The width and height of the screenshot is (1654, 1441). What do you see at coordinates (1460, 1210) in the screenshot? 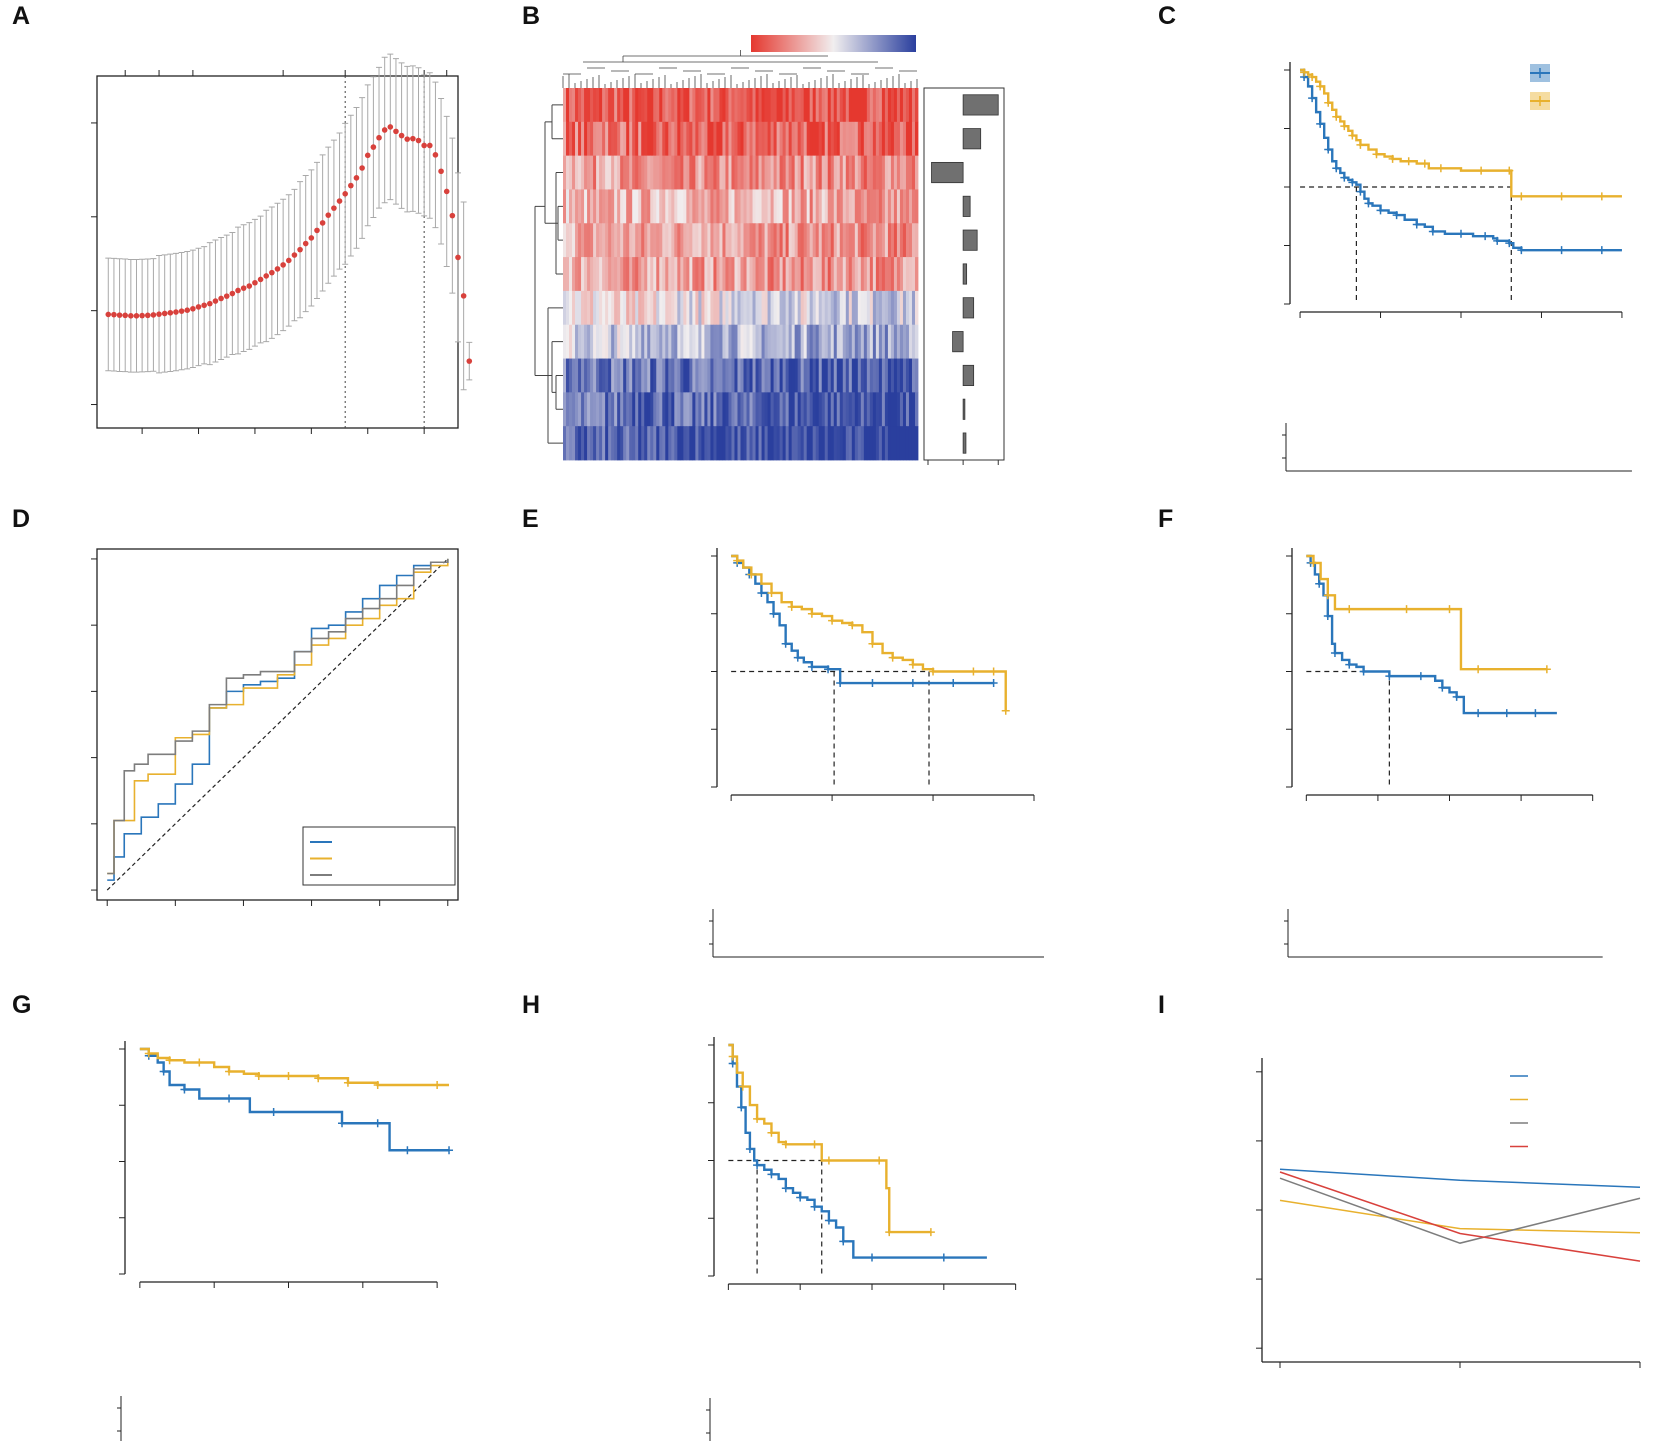
I see `auc-line-gse32548` at bounding box center [1460, 1210].